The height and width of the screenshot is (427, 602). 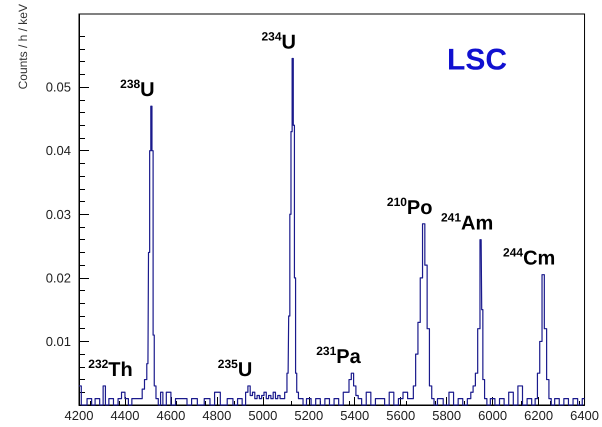 I want to click on x-tick-label: 4200, so click(x=79, y=415).